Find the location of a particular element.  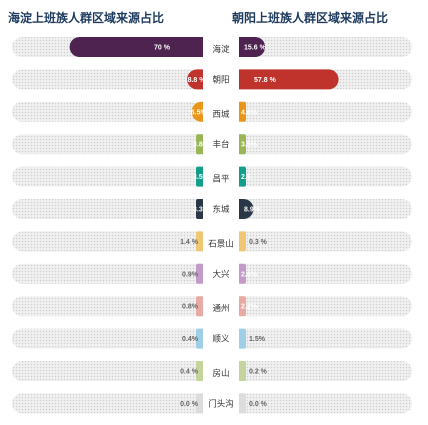

left-value-label: 8.8 % is located at coordinates (197, 80).